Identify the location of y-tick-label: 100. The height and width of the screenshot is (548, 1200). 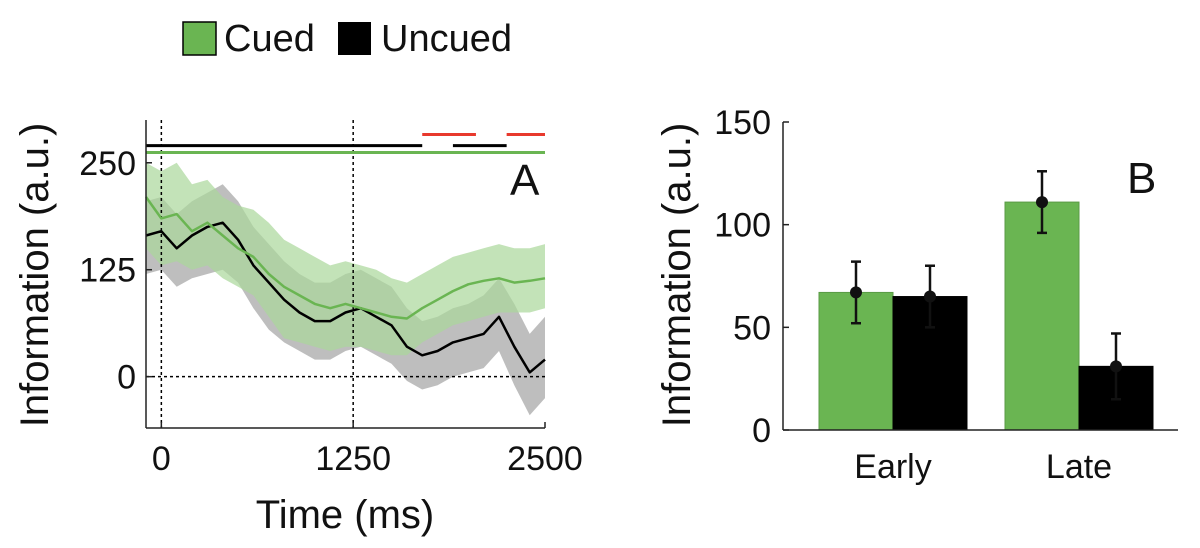
(742, 226).